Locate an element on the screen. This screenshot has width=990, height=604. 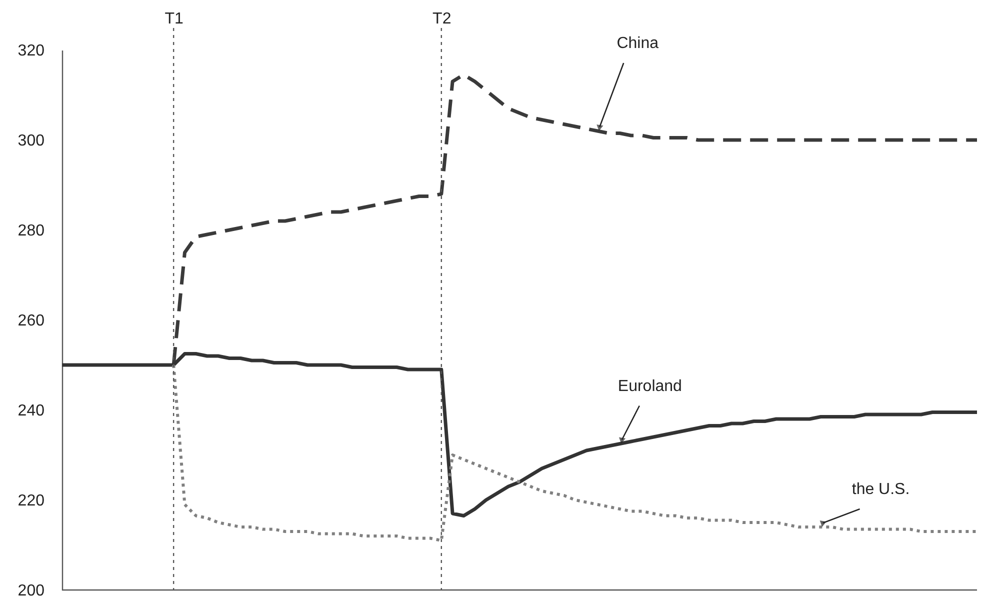
y-tick-label: 220 is located at coordinates (31, 501).